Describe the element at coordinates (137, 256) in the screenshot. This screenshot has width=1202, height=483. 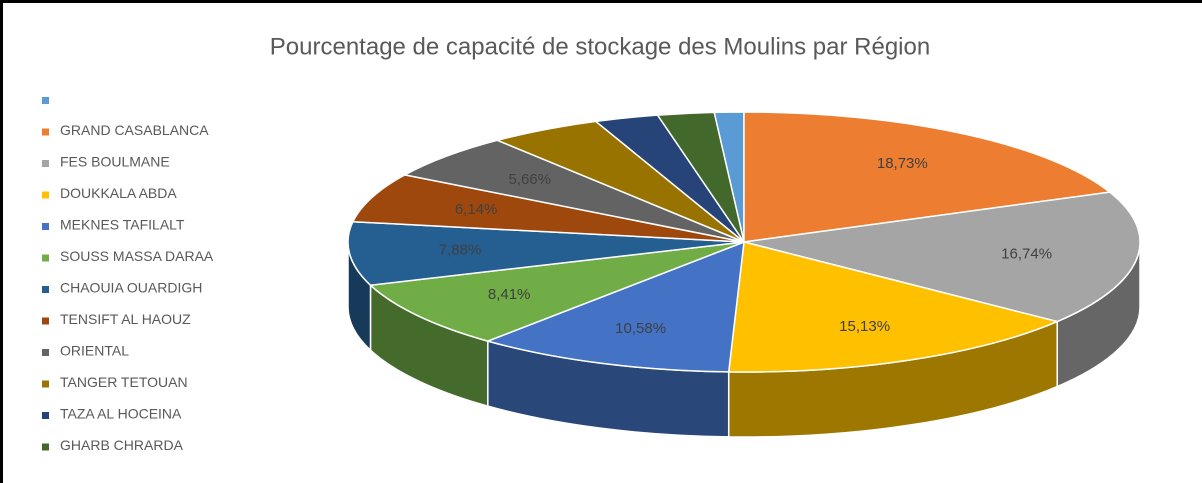
I see `legend-label: SOUSS MASSA DARAA` at that location.